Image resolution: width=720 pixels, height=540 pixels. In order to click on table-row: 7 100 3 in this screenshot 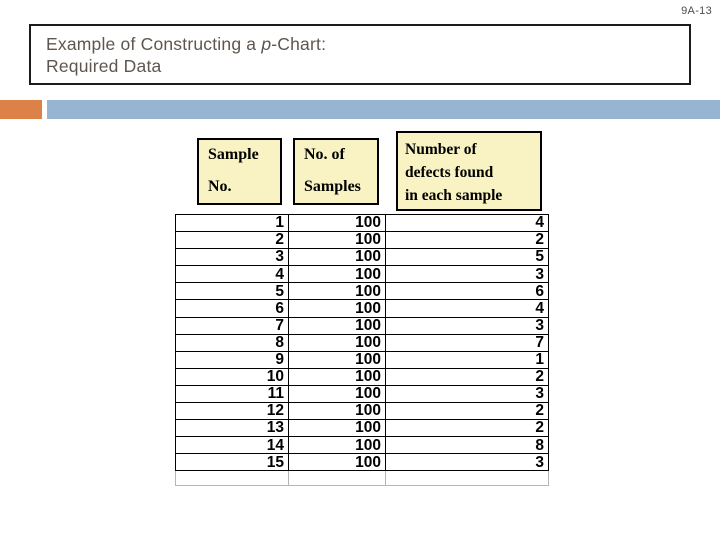, I will do `click(362, 325)`.